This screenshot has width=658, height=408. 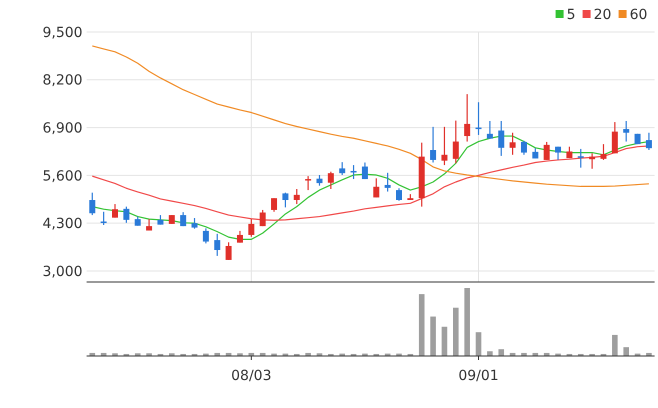 I want to click on legend-label: 20, so click(x=603, y=14).